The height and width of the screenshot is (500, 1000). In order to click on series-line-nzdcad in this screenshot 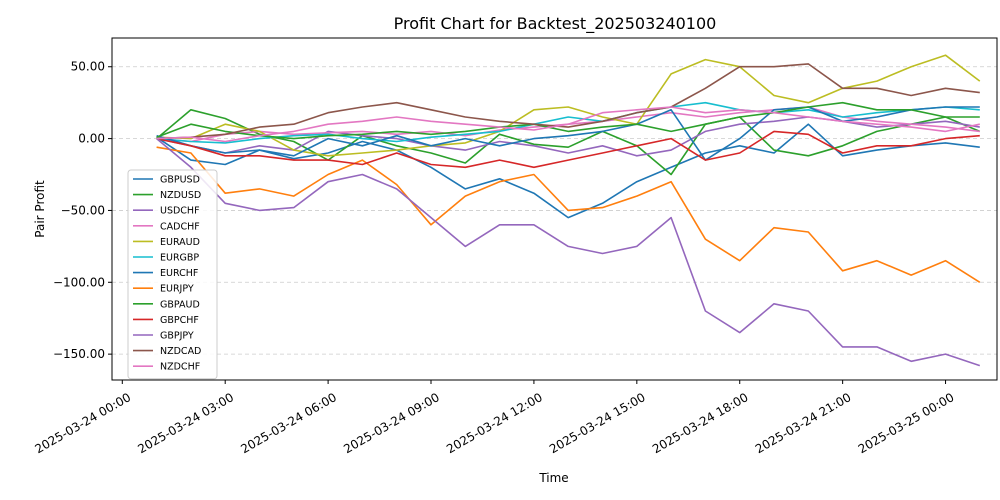, I will do `click(568, 101)`.